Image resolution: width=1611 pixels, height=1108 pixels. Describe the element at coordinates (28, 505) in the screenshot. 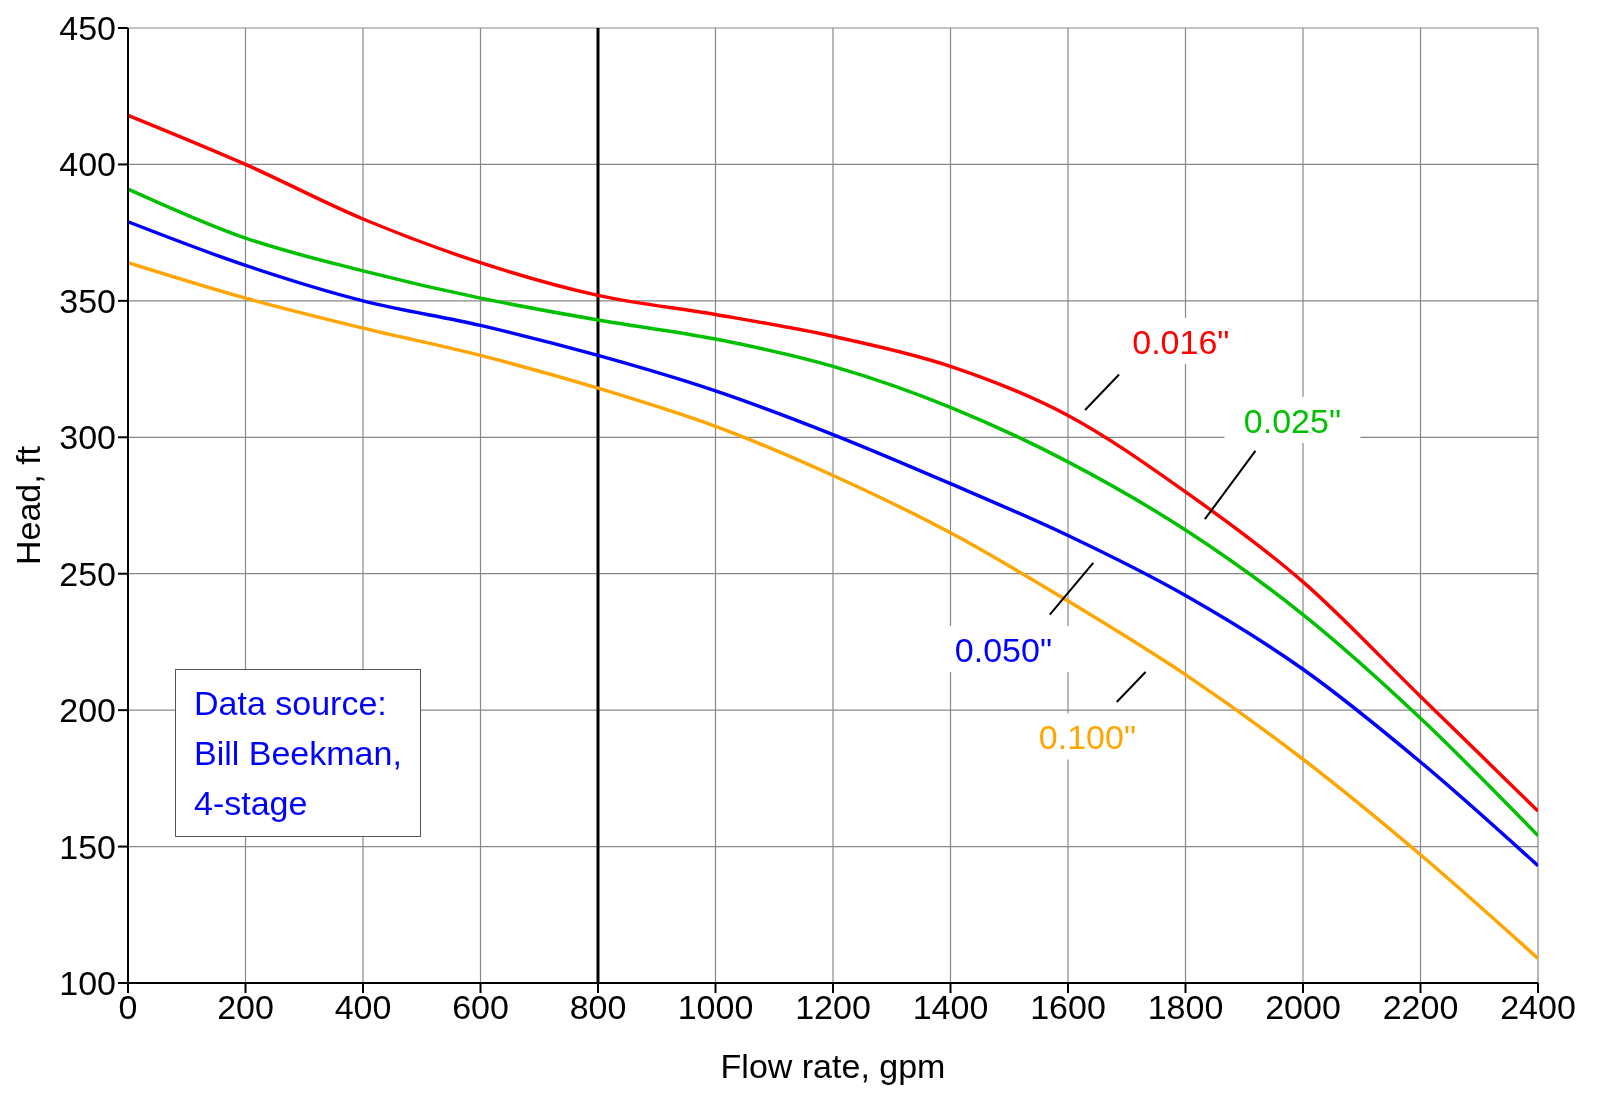

I see `y-axis-title: Head, ft` at that location.